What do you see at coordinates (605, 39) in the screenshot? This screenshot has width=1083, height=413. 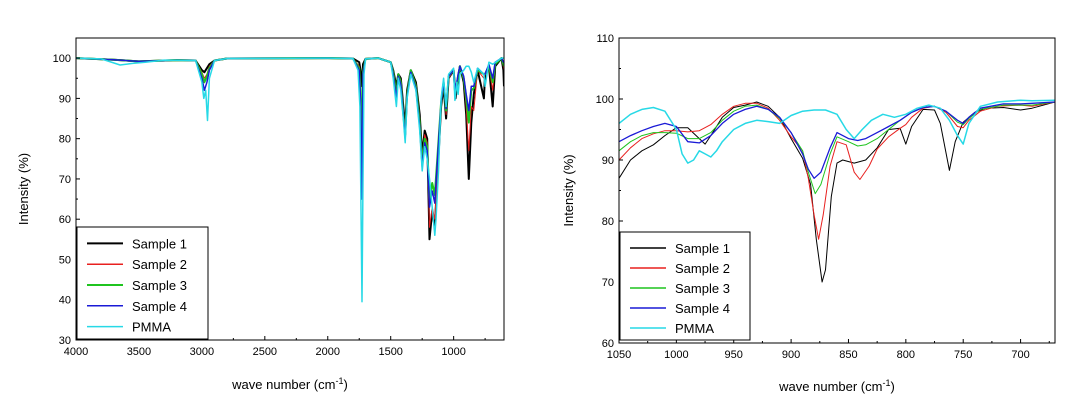 I see `y-tick-label: 110` at bounding box center [605, 39].